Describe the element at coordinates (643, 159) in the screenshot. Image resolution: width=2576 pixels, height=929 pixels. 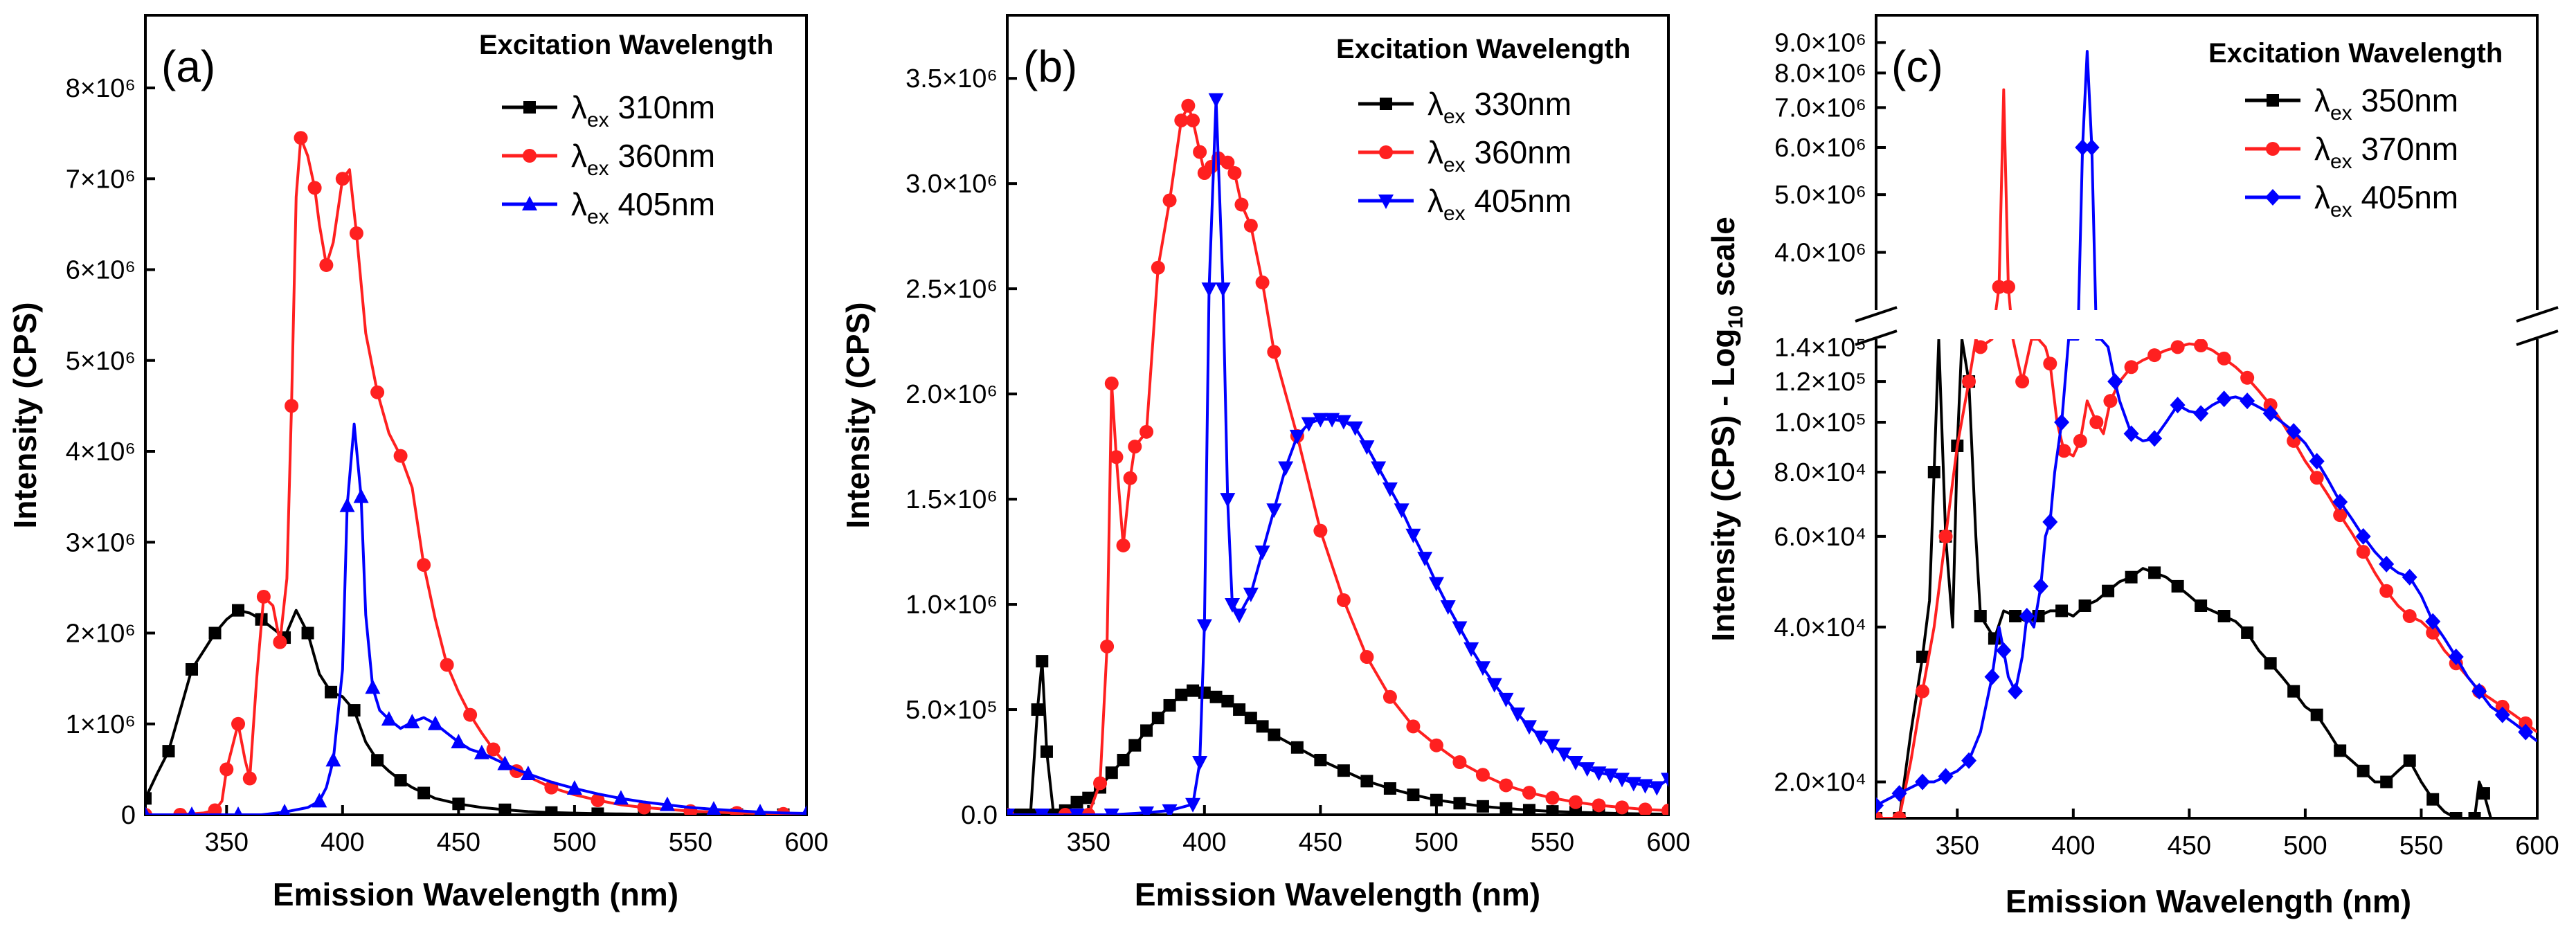
I see `legend-label-1: λex 360nm` at that location.